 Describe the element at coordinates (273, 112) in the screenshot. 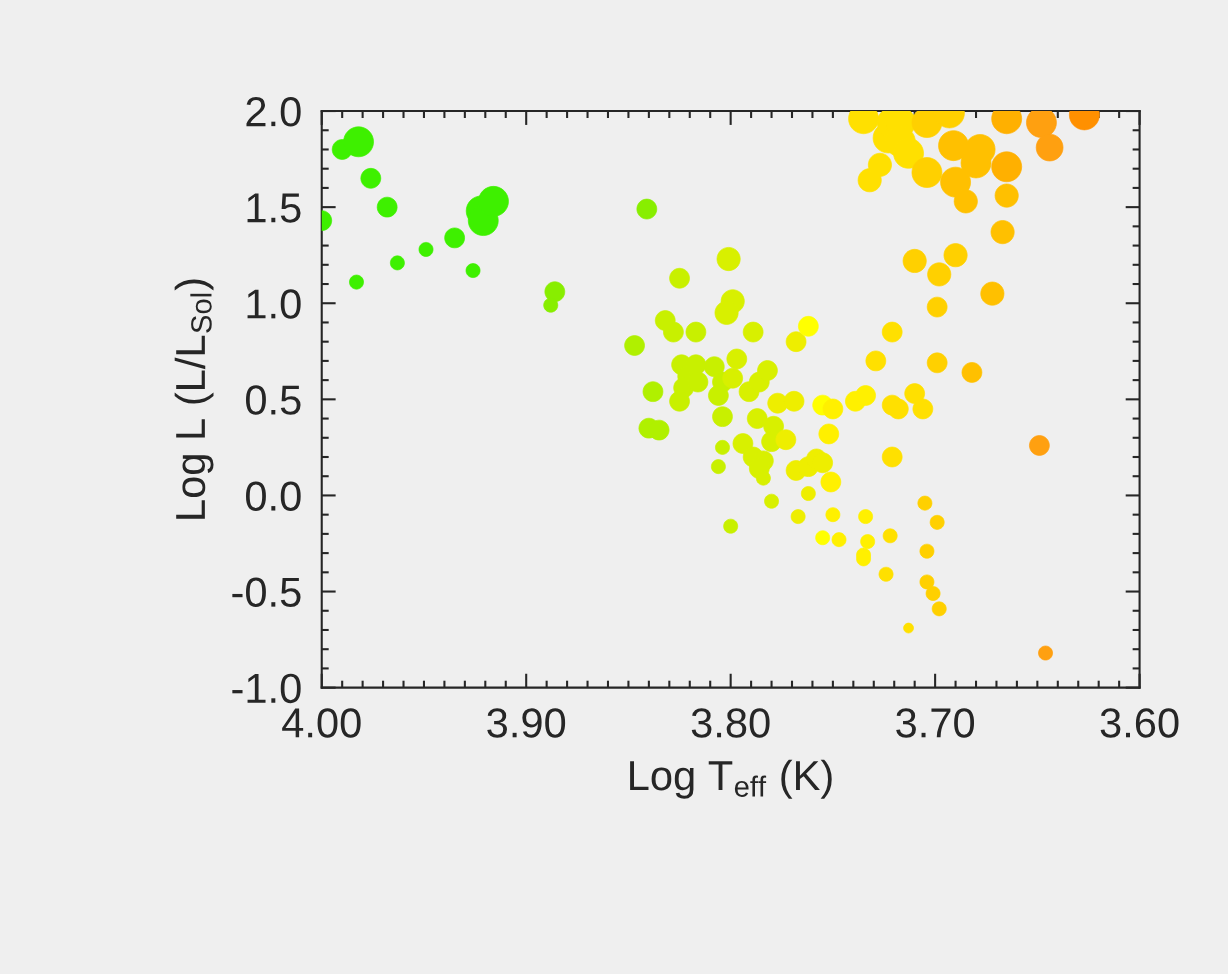

I see `y-tick-label: 2.0` at that location.